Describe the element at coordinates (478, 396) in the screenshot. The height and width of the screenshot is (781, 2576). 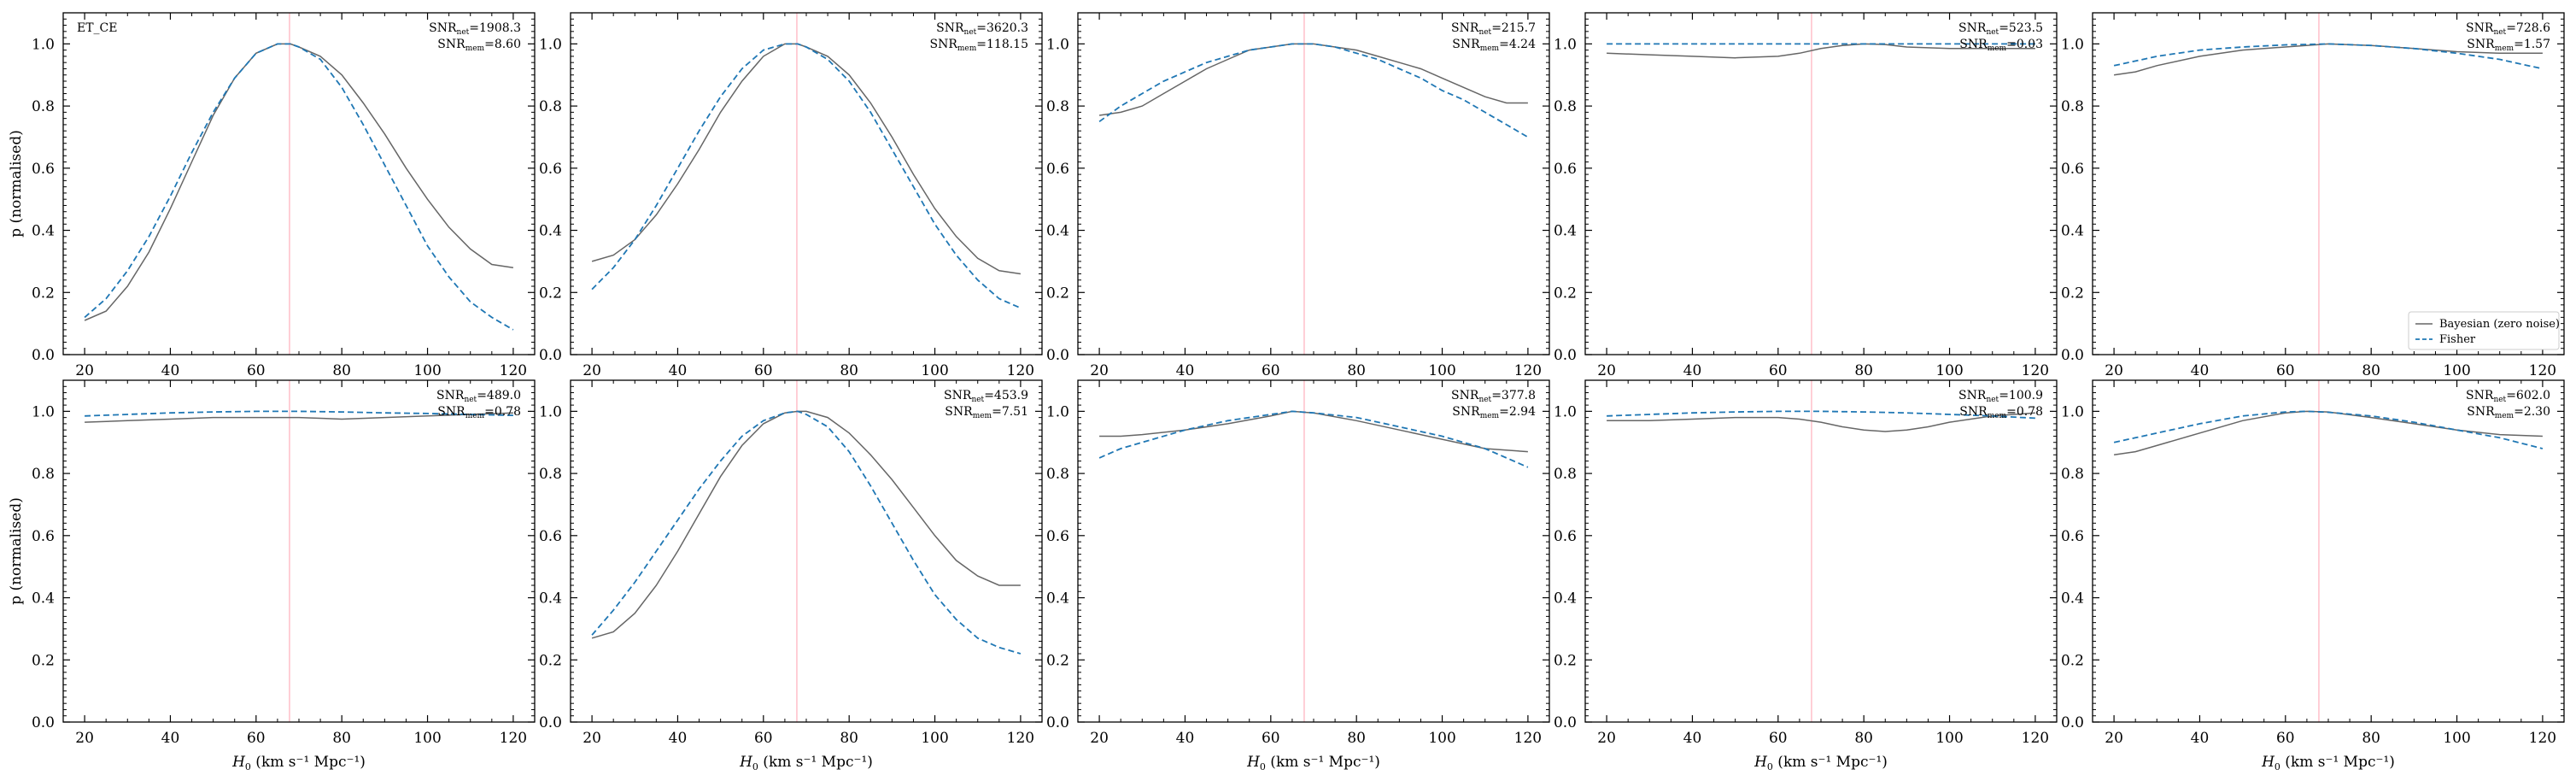
I see `snr-net-label: SNRnet=489.0` at that location.